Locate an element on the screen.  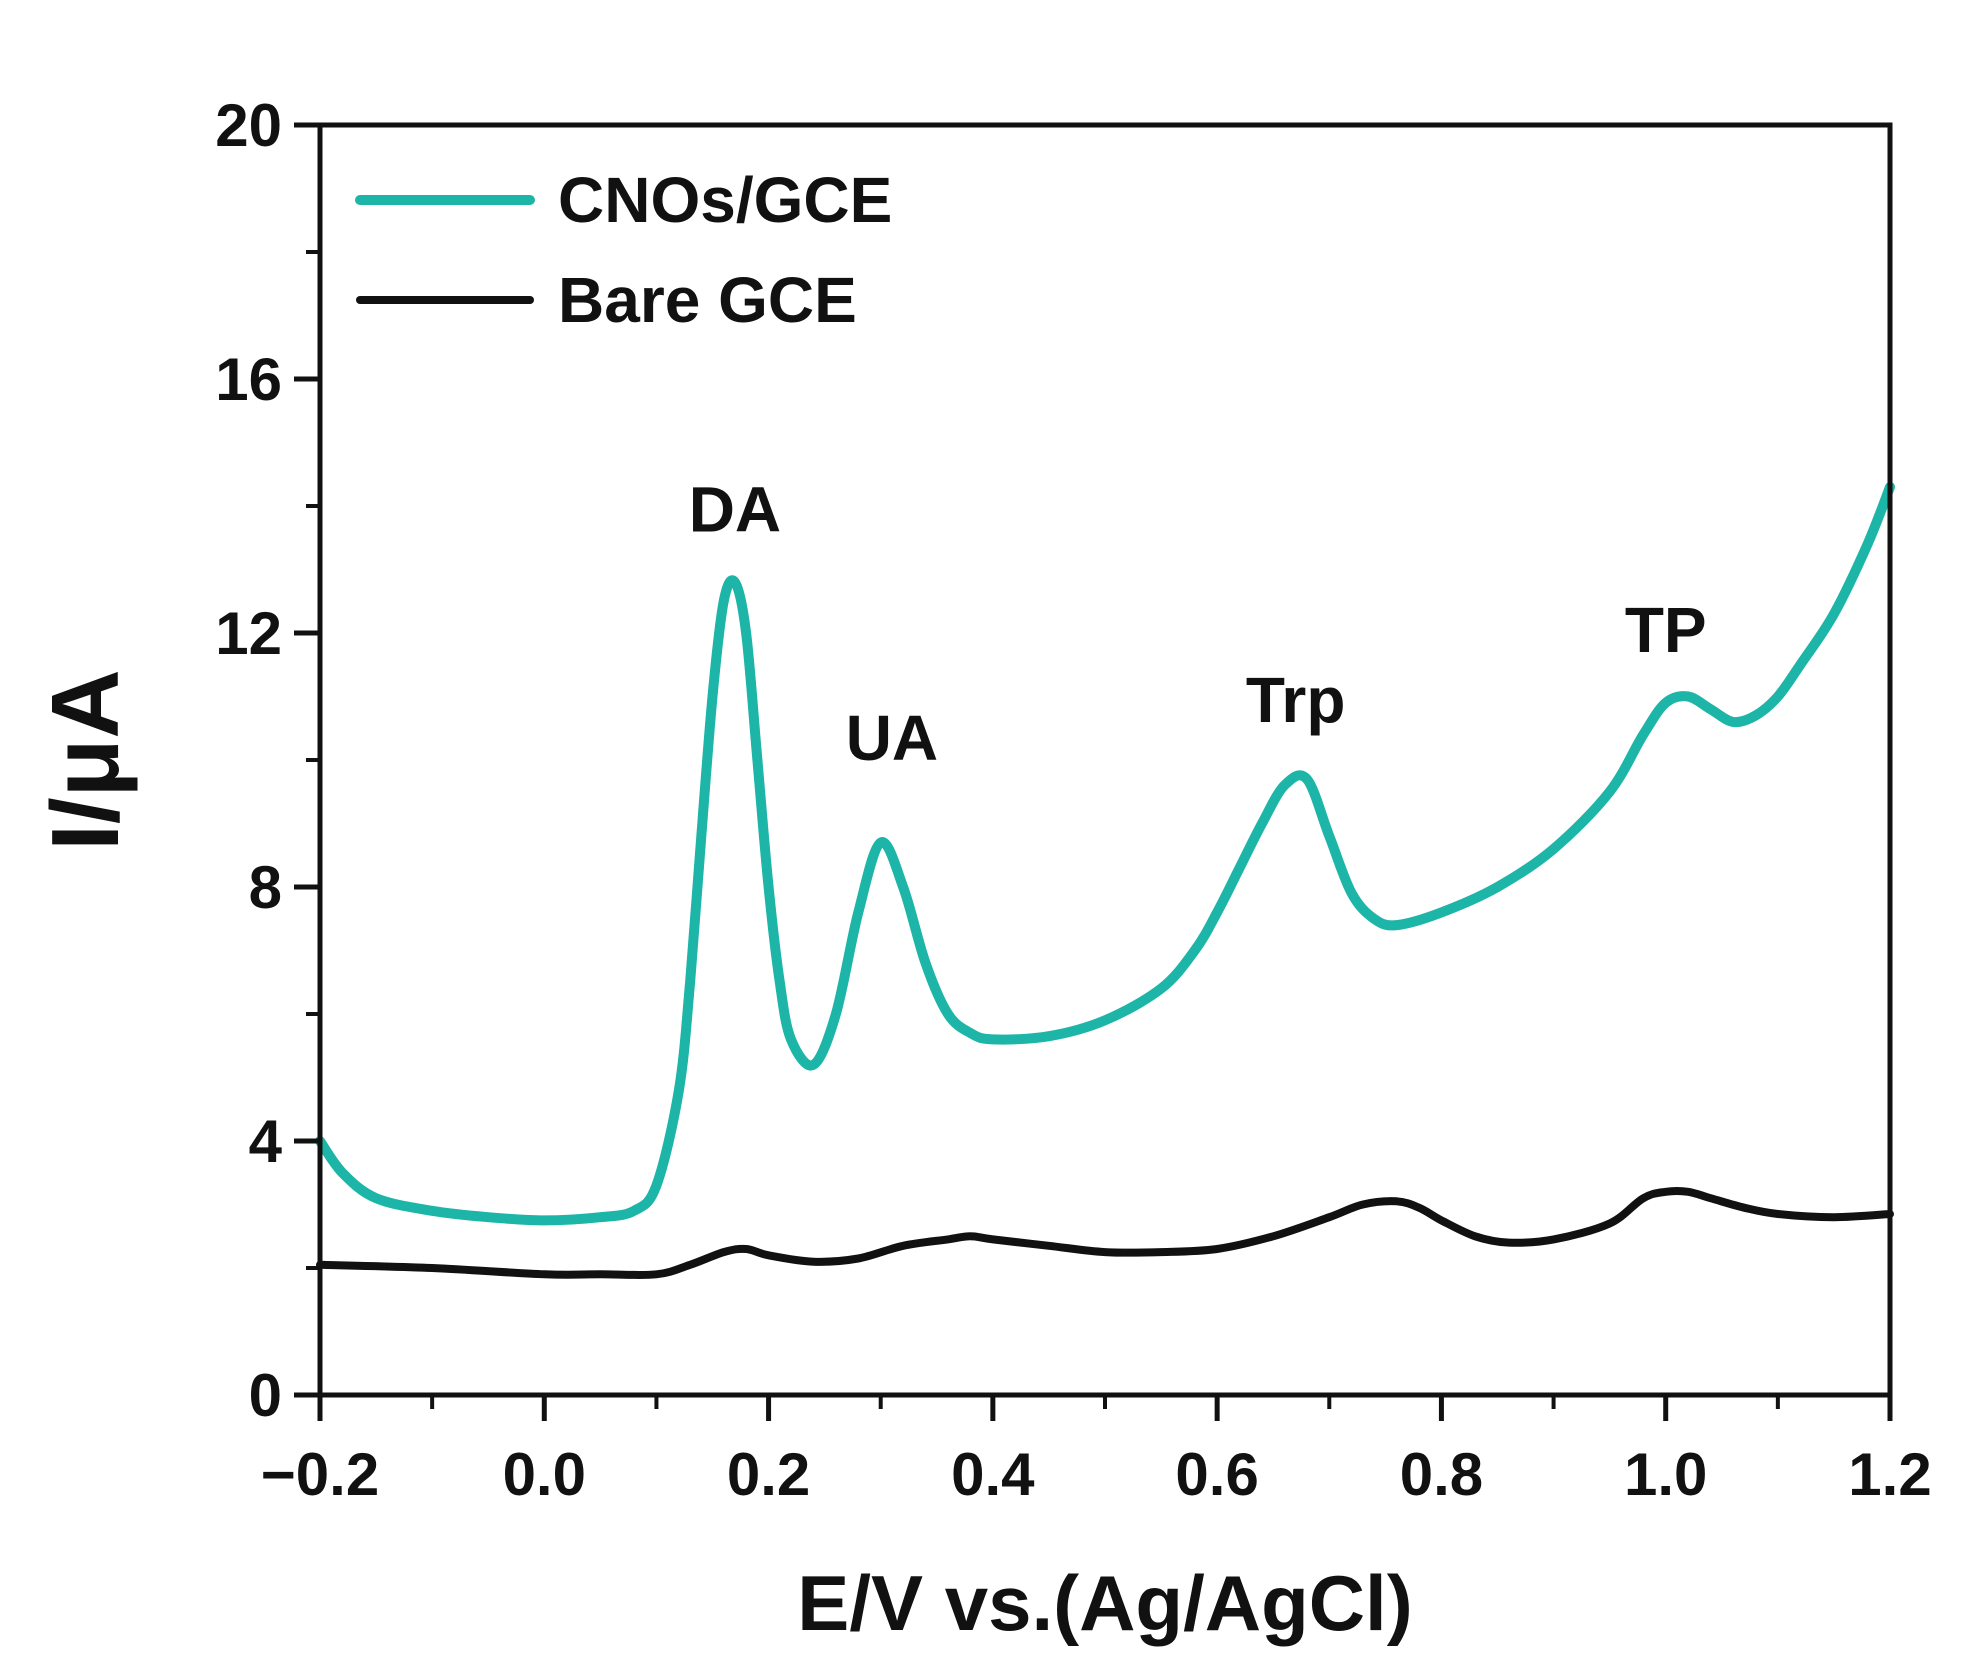
peak-label-da: DA is located at coordinates (735, 509).